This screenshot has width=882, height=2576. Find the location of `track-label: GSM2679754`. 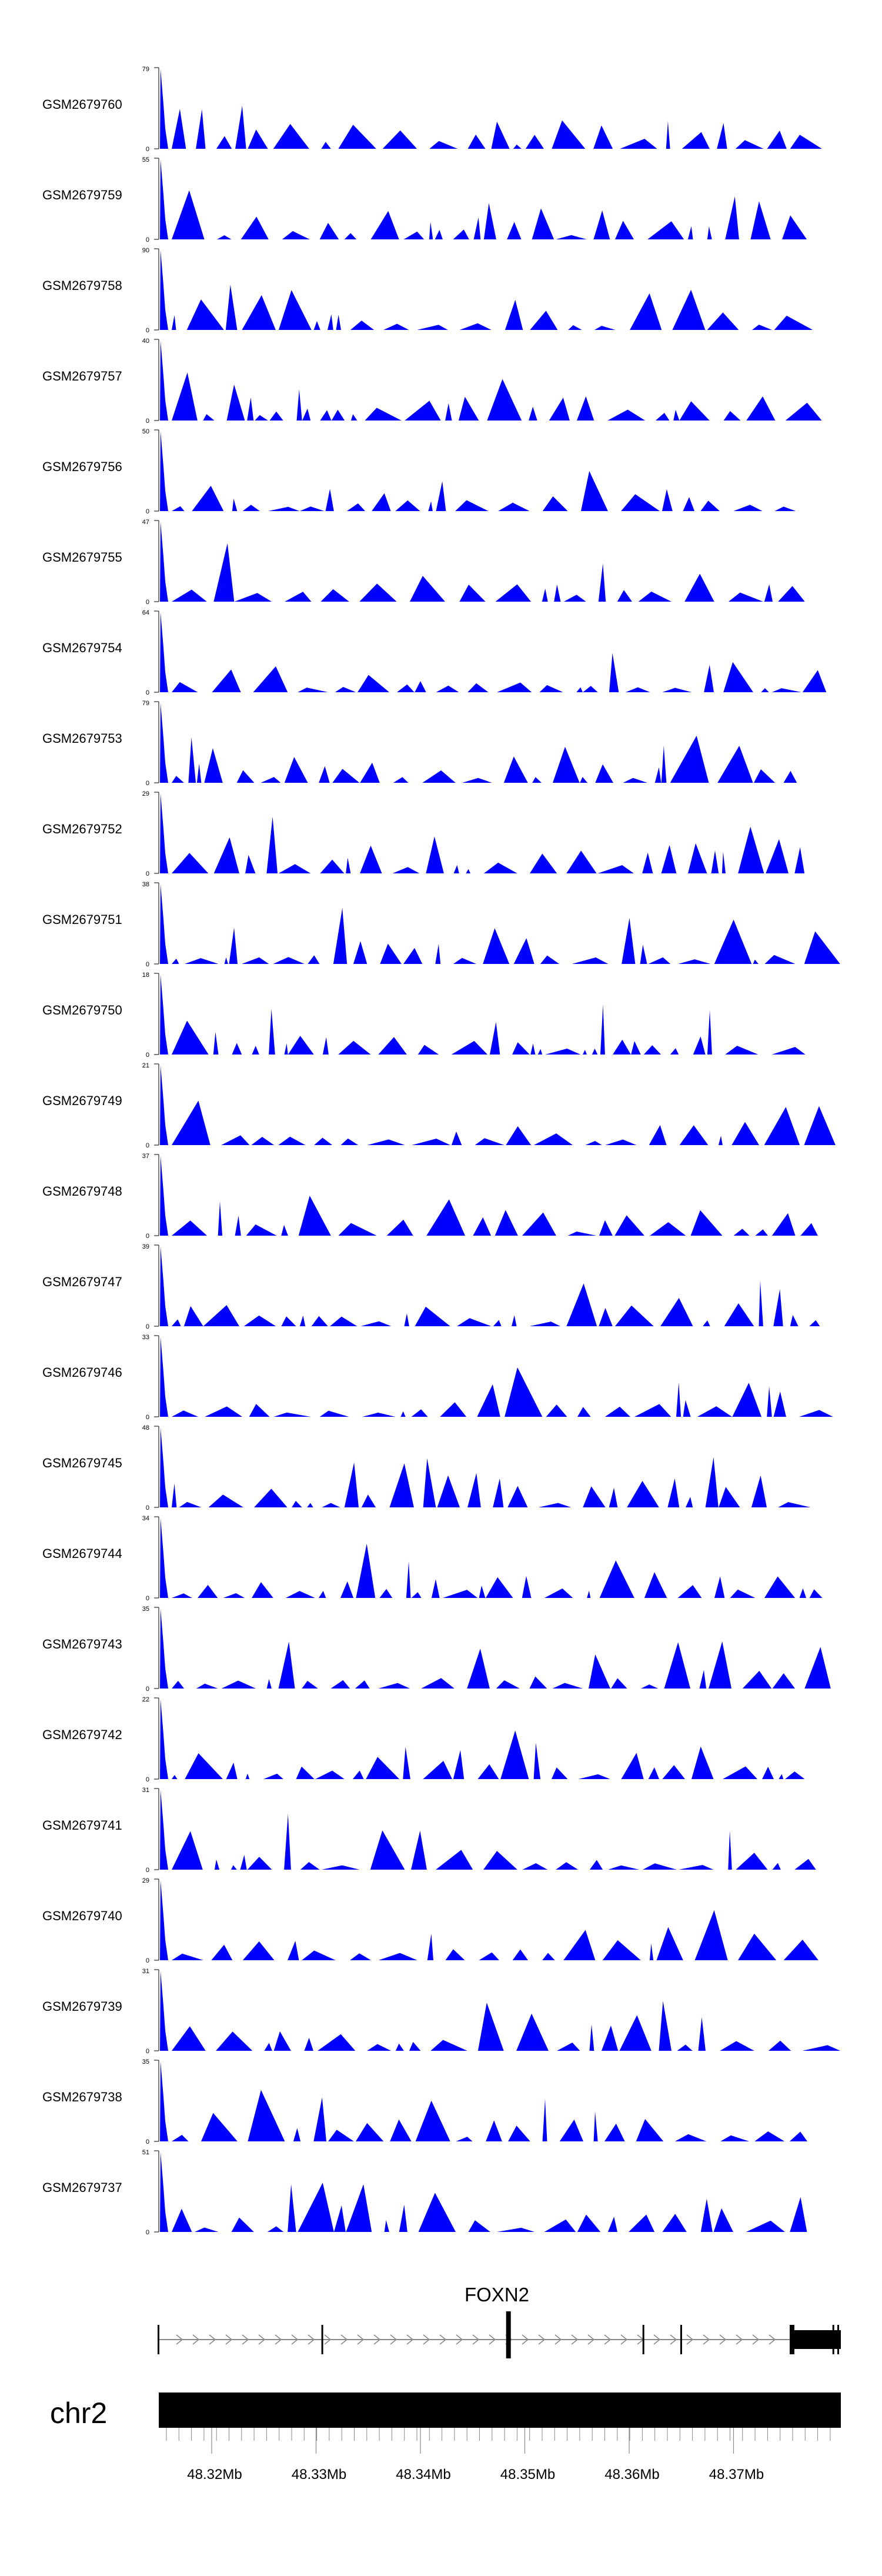

track-label: GSM2679754 is located at coordinates (82, 647).